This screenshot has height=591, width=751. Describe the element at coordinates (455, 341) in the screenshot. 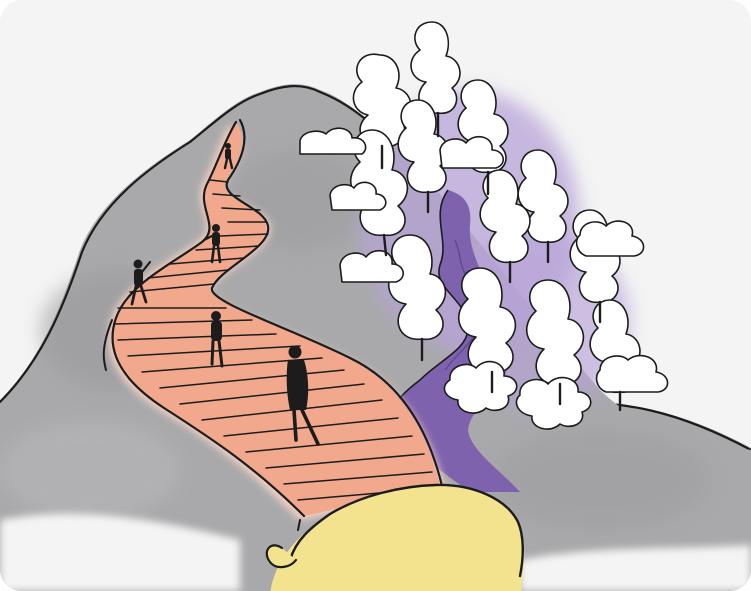

I see `river` at that location.